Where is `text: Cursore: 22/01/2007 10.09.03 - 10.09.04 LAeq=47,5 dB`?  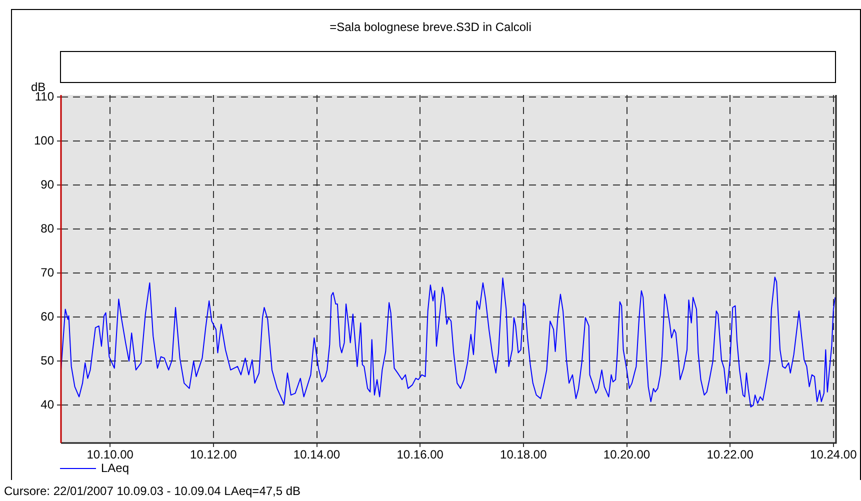
text: Cursore: 22/01/2007 10.09.03 - 10.09.04 LAeq=47,5 dB is located at coordinates (152, 491).